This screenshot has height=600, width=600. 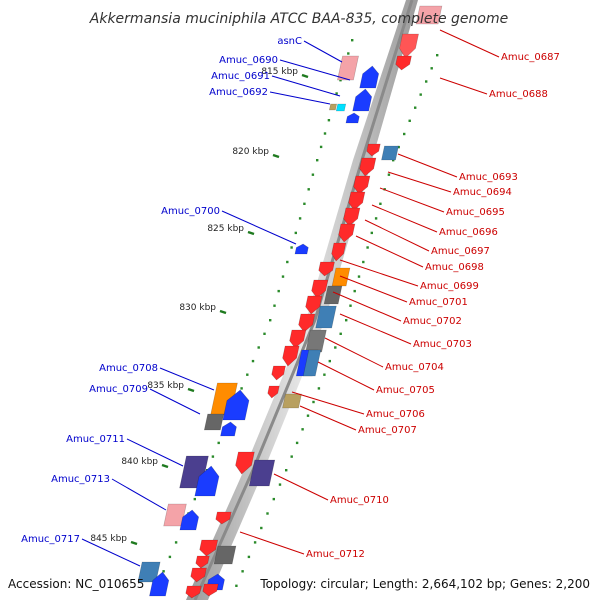 What do you see at coordinates (240, 76) in the screenshot?
I see `gene-label-left: Amuc_0691` at bounding box center [240, 76].